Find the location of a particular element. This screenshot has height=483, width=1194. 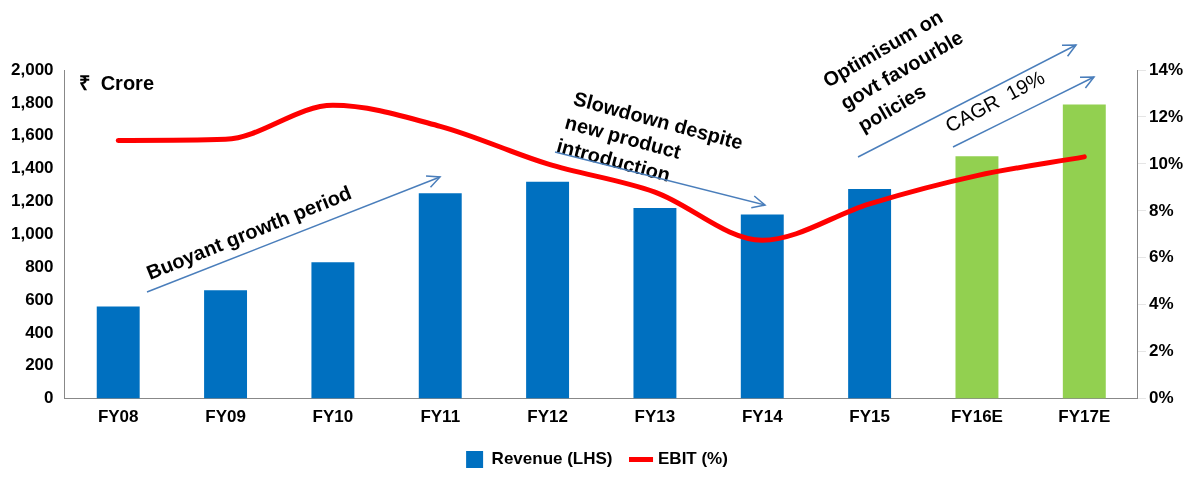

x-tick-label: FY16E is located at coordinates (976, 417).